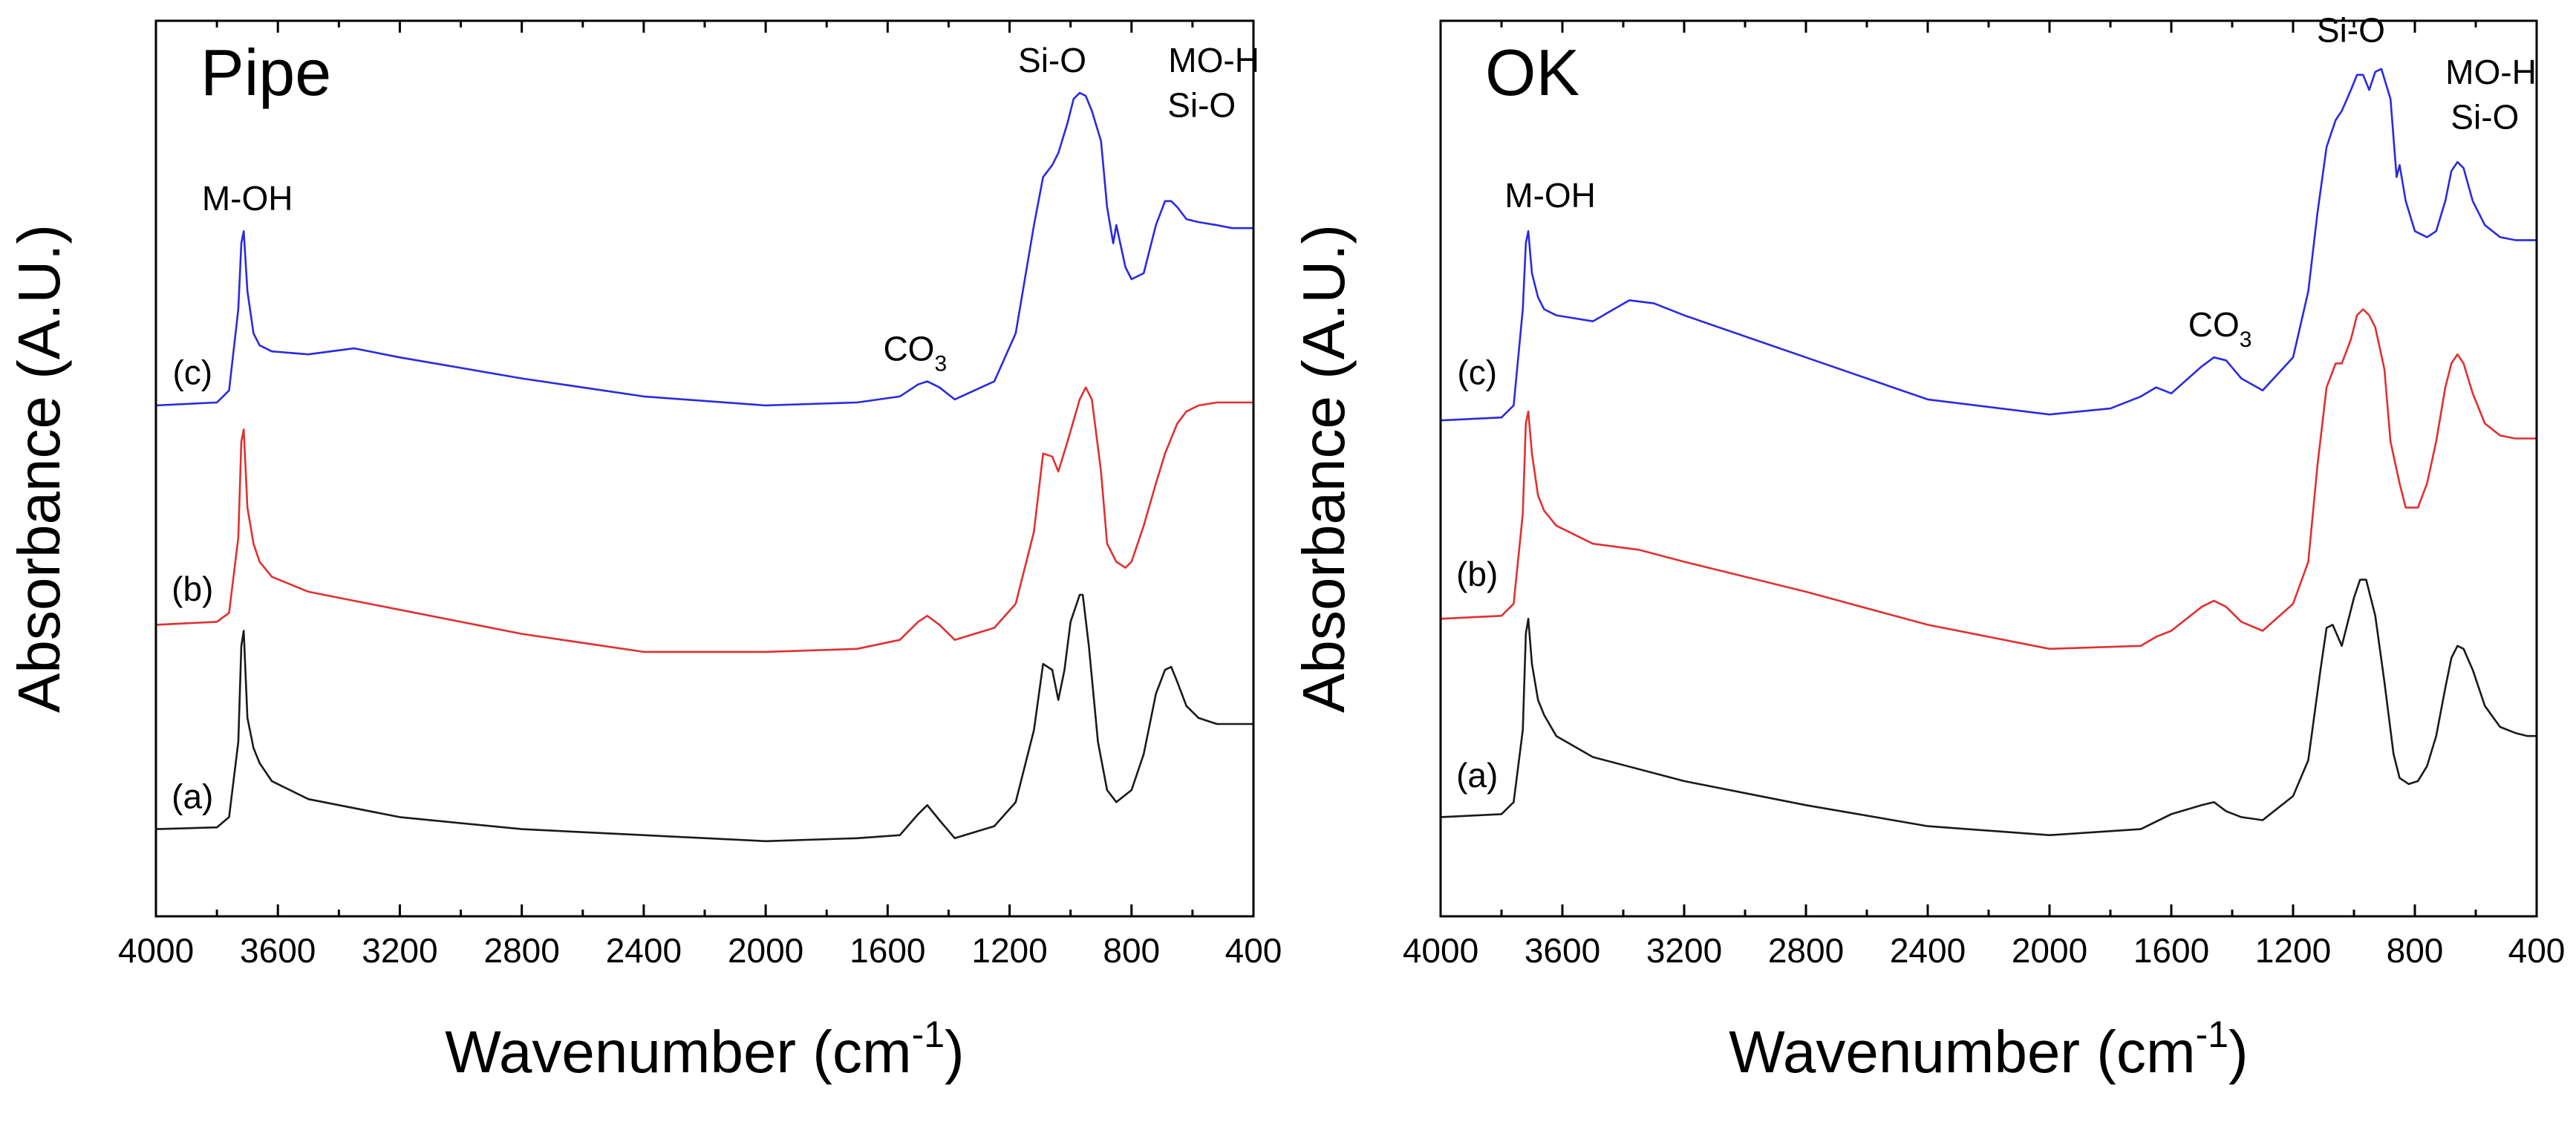  What do you see at coordinates (265, 72) in the screenshot?
I see `chart-title: Pipe` at bounding box center [265, 72].